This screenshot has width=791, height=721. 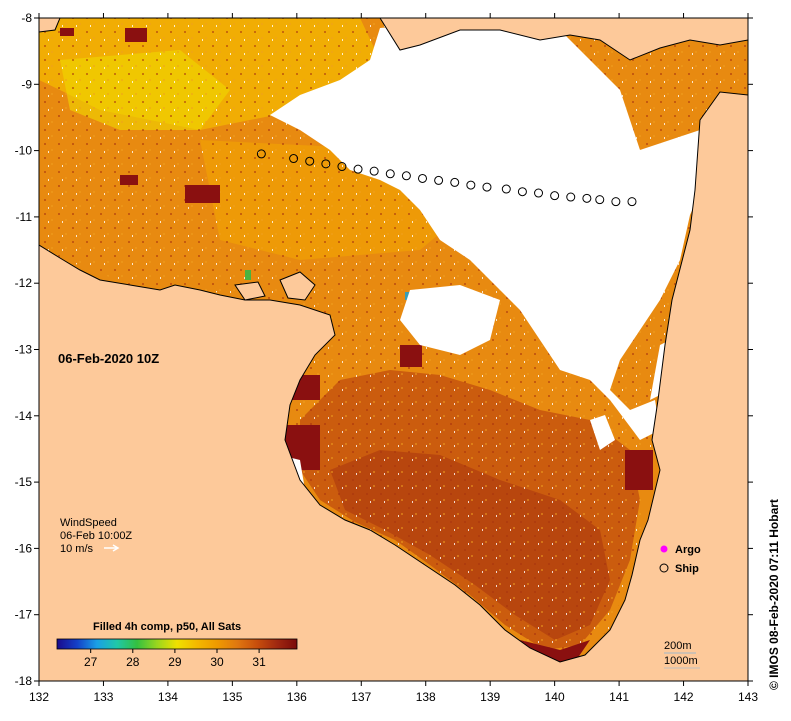 What do you see at coordinates (664, 549) in the screenshot?
I see `argo-marker-icon` at bounding box center [664, 549].